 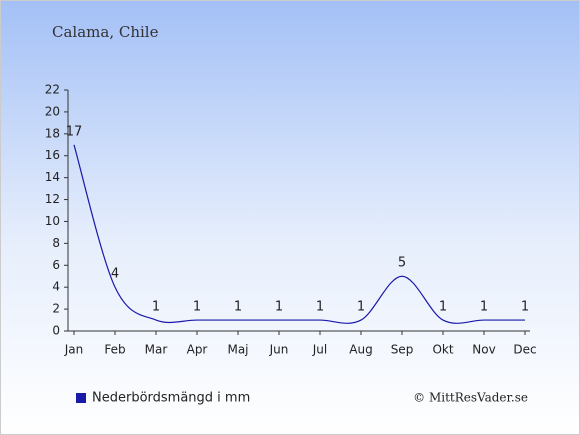 I want to click on x-tick-label: Mar, so click(x=156, y=350).